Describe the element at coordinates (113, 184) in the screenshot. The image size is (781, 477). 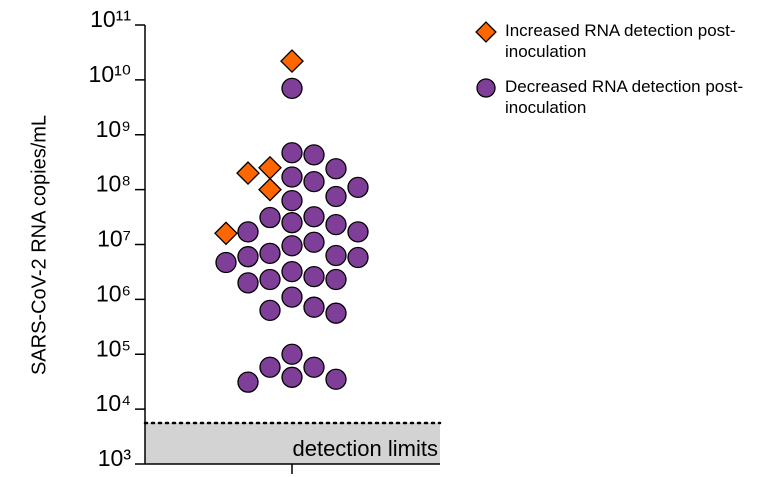
I see `y-tick-label: 10⁸` at that location.